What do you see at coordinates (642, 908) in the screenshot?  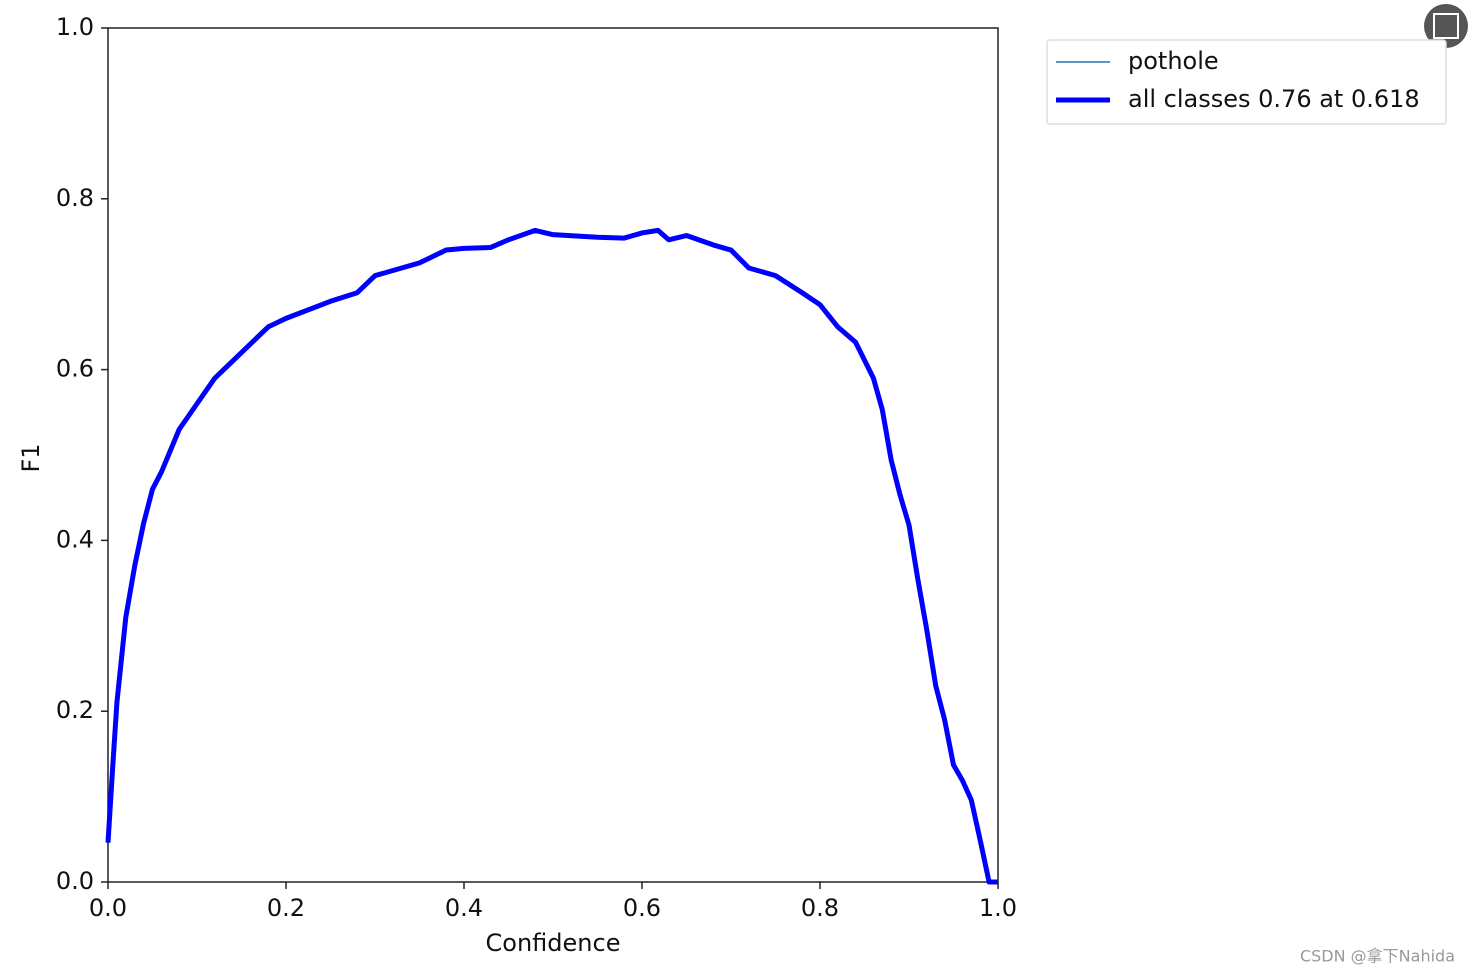 I see `x-tick-label: 0.6` at bounding box center [642, 908].